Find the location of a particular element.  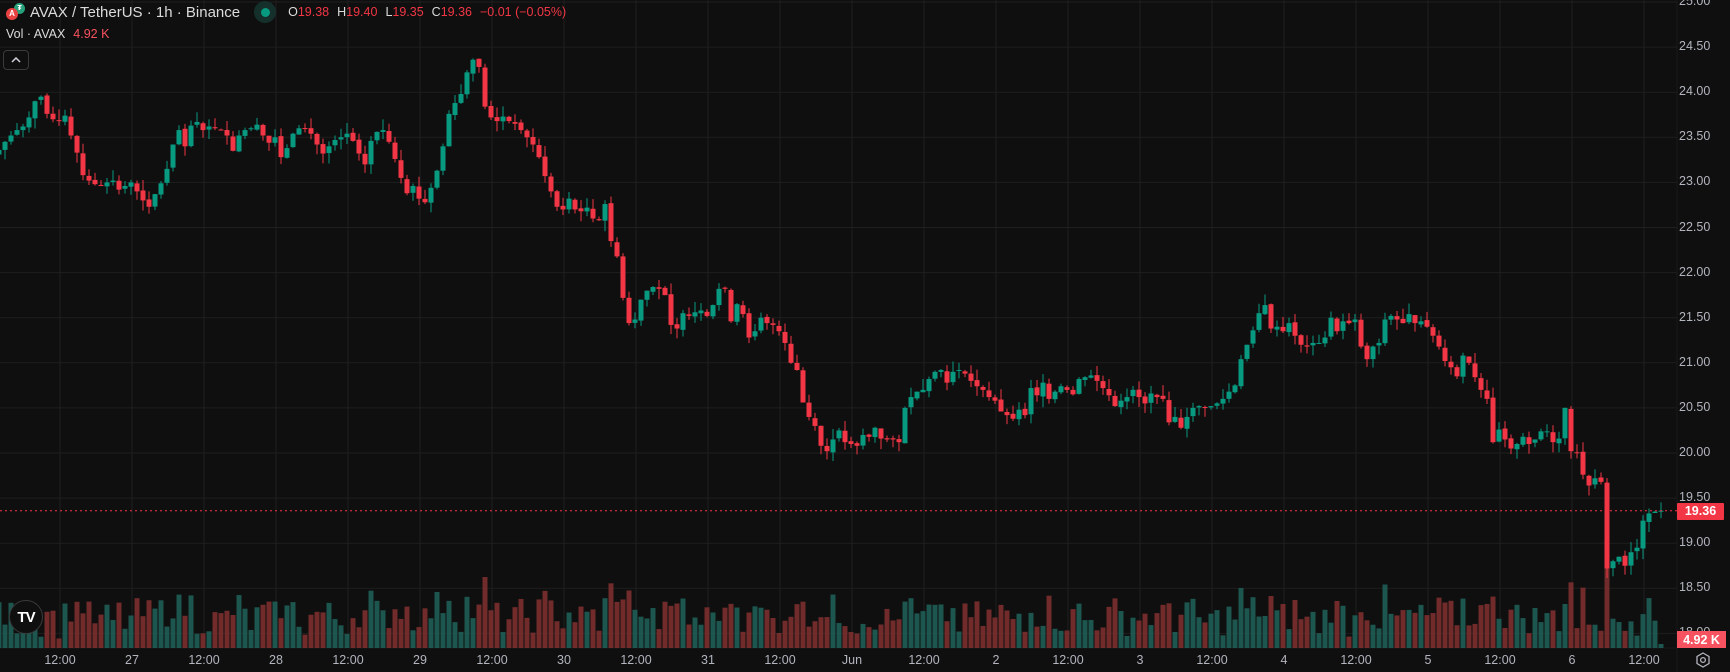

price-label: 23.50 is located at coordinates (1695, 136).